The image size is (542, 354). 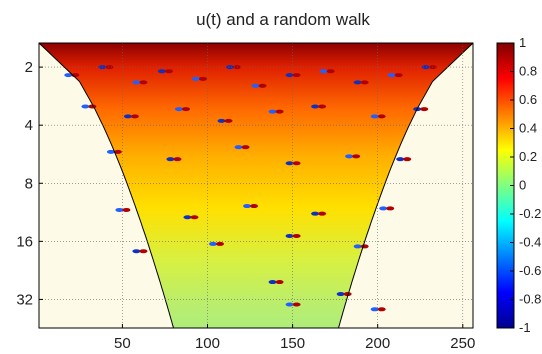 What do you see at coordinates (207, 343) in the screenshot?
I see `x-tick-label: 100` at bounding box center [207, 343].